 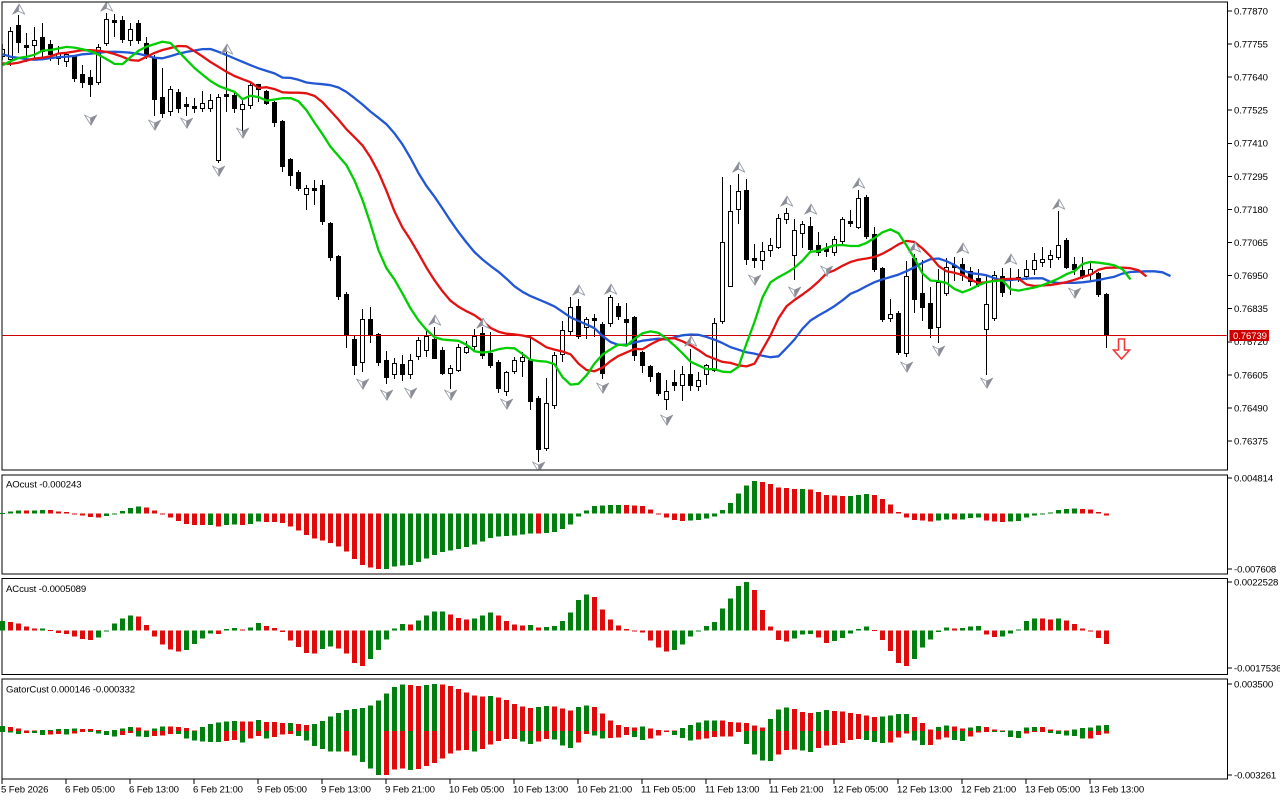 What do you see at coordinates (1253, 684) in the screenshot?
I see `svg-text: 0.003500` at bounding box center [1253, 684].